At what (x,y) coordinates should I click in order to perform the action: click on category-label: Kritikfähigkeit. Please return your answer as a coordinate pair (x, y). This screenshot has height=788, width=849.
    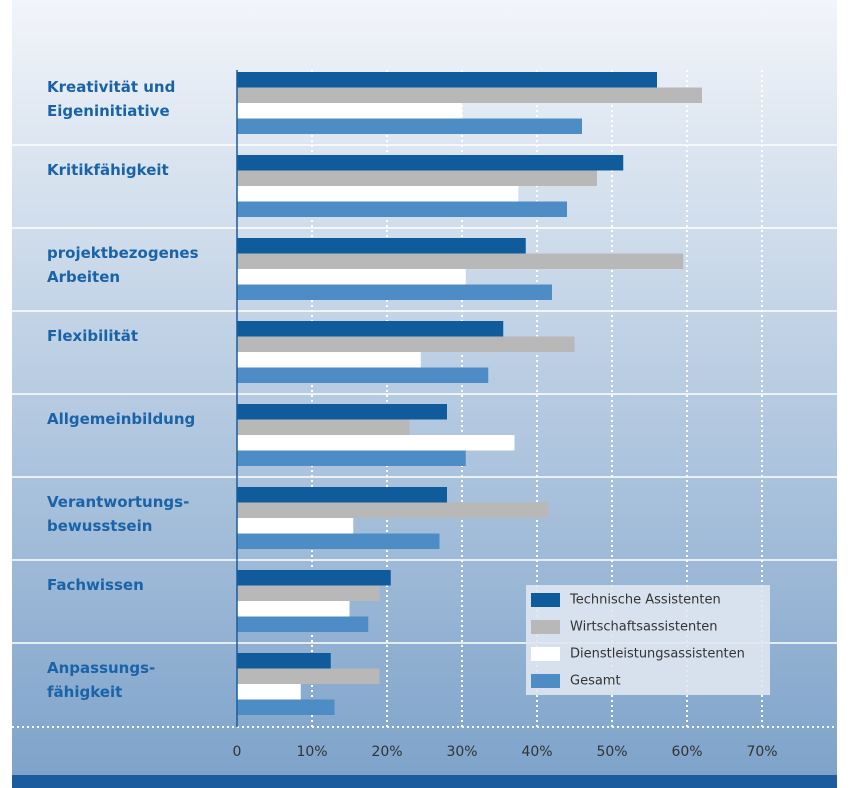
    Looking at the image, I should click on (108, 170).